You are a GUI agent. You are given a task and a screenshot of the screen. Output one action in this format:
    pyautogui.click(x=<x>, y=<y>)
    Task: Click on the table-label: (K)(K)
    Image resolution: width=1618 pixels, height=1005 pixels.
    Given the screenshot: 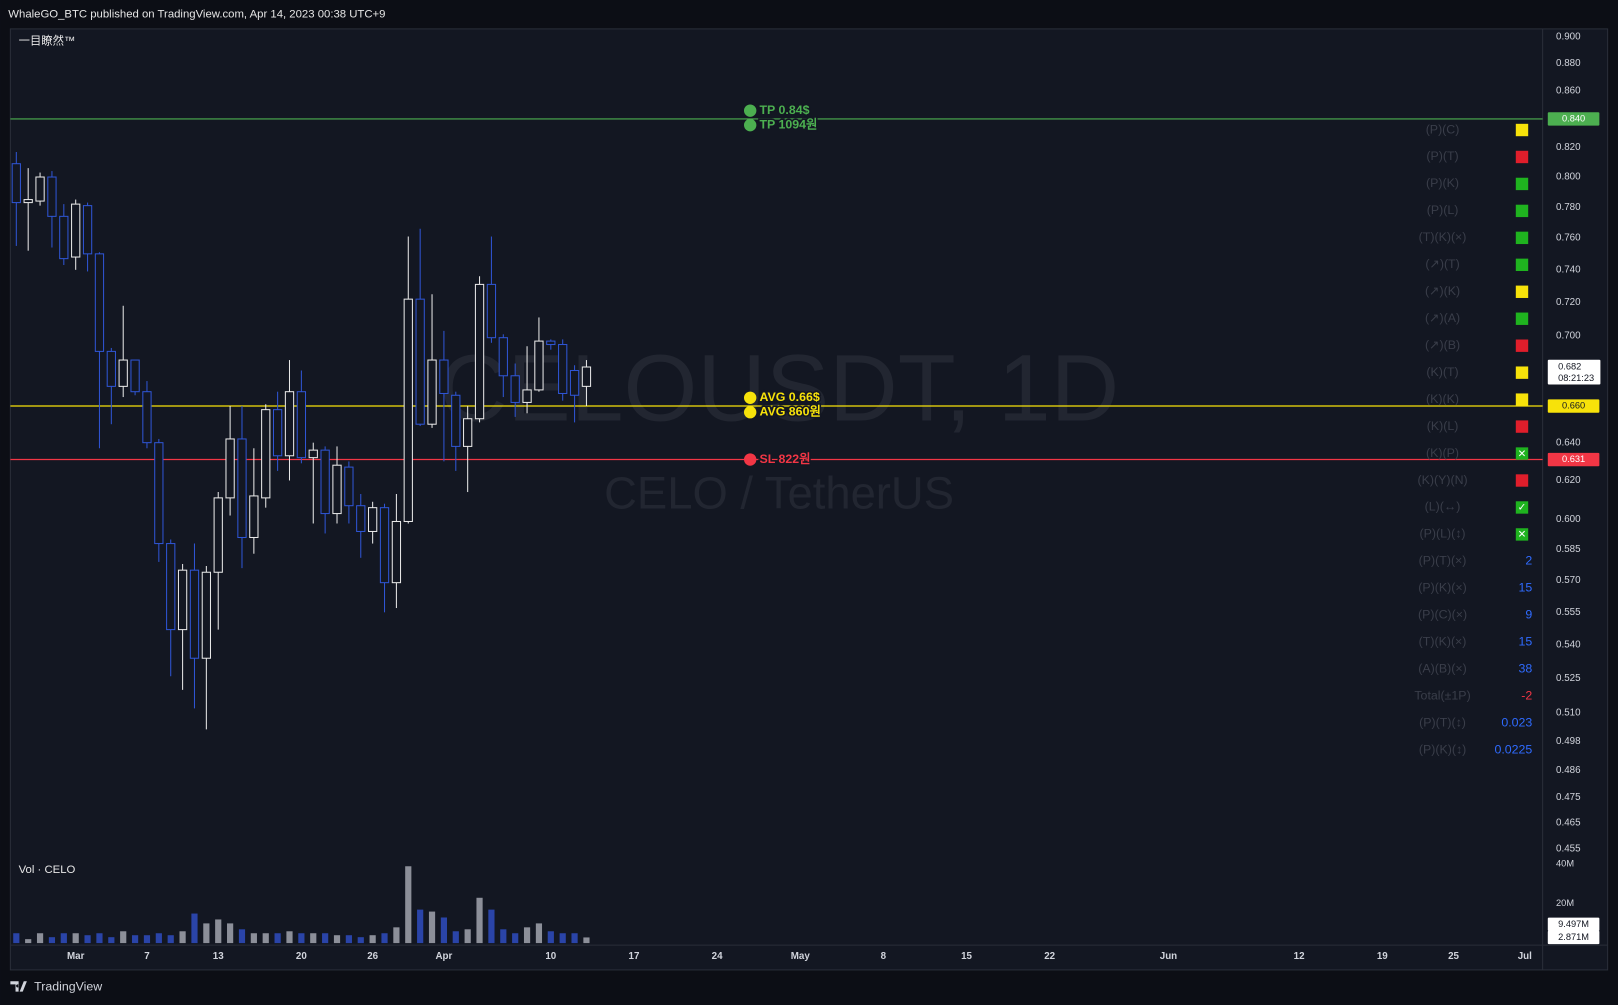 What is the action you would take?
    pyautogui.click(x=1442, y=399)
    